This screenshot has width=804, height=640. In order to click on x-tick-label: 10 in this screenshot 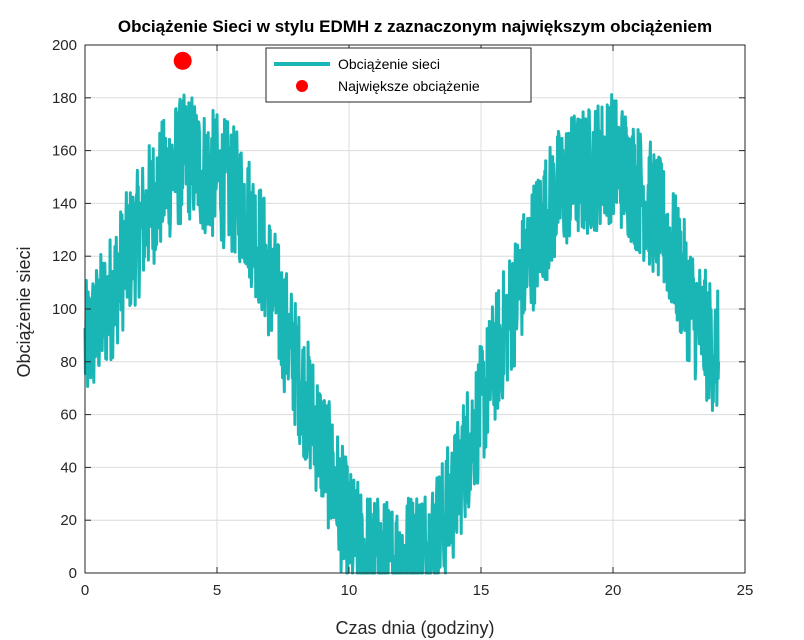, I will do `click(349, 590)`.